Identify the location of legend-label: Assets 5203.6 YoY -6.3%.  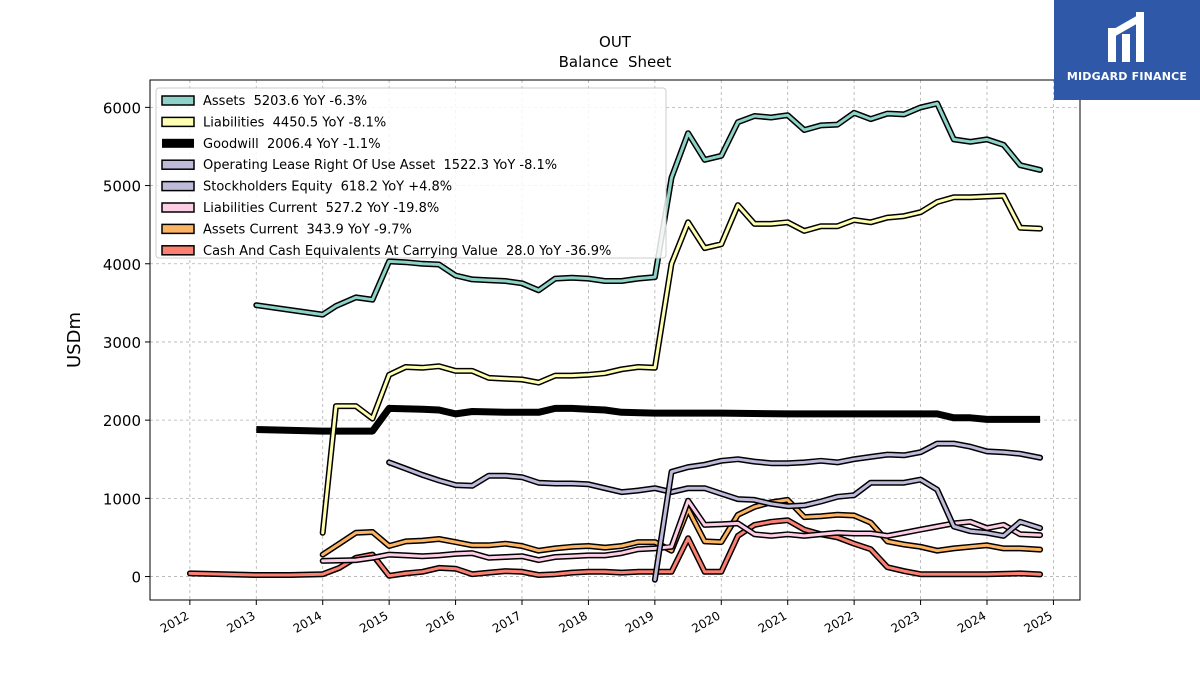
(285, 101).